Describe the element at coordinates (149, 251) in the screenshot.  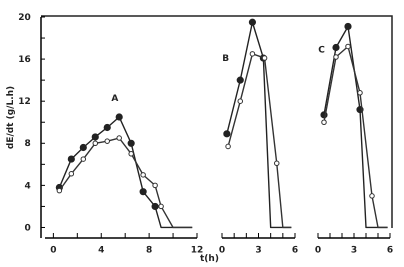
I see `x-tick-label: 8` at that location.